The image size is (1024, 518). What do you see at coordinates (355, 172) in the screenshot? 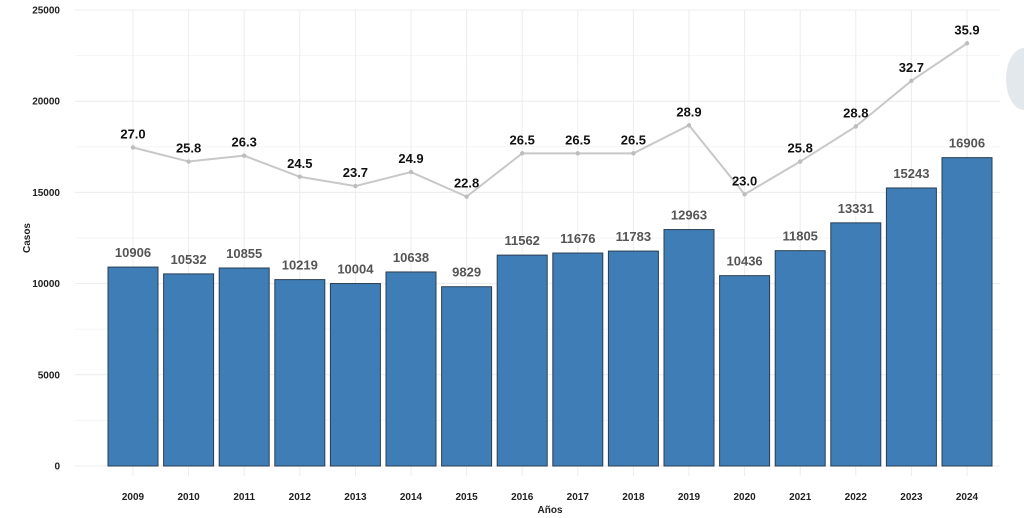
I see `rate-value-label: 23.7` at bounding box center [355, 172].